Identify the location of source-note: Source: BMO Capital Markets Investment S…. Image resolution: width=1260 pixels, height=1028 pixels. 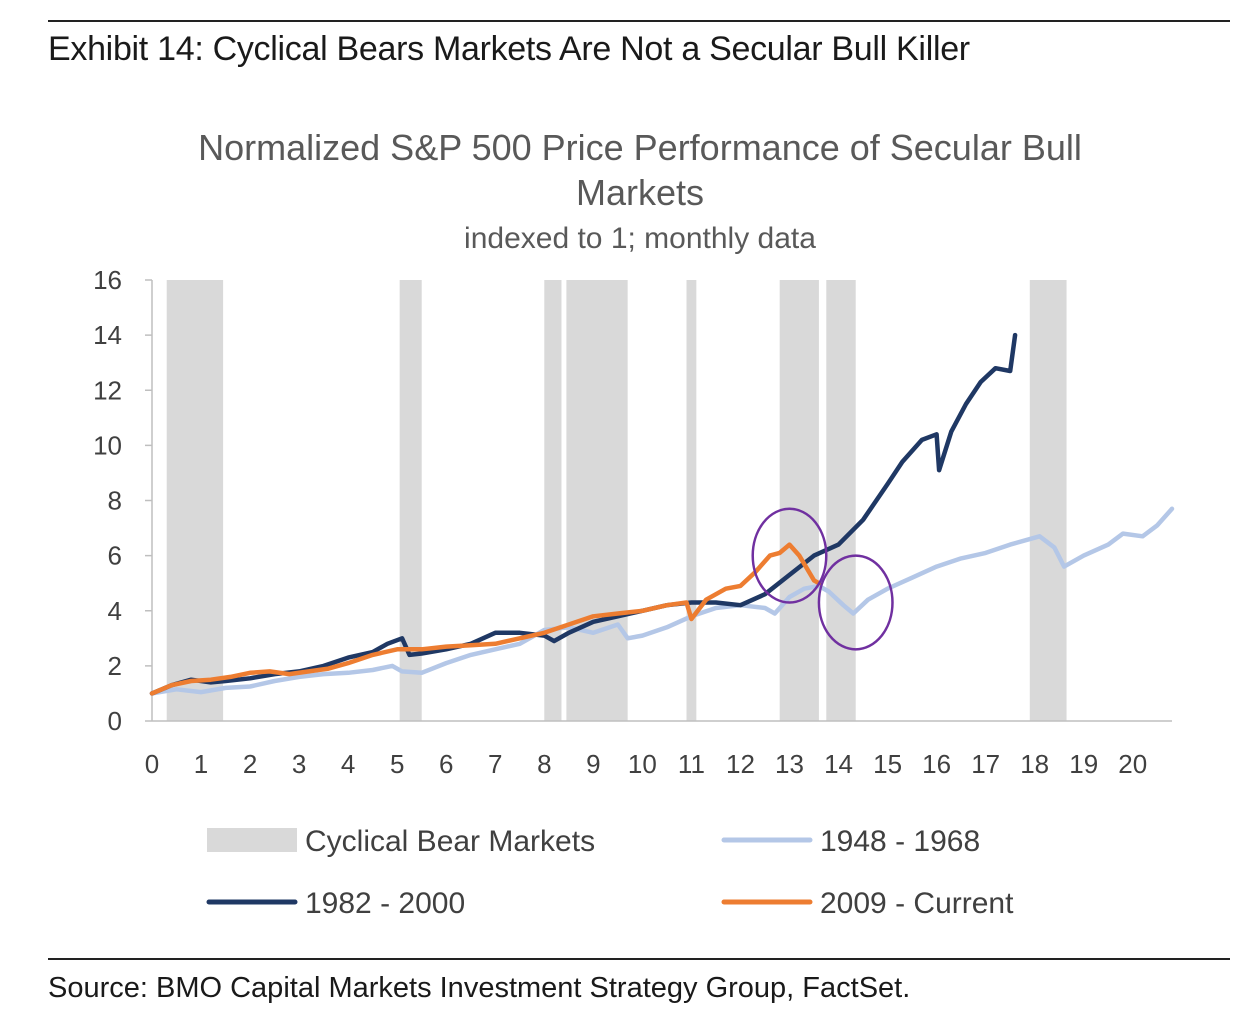
(479, 988).